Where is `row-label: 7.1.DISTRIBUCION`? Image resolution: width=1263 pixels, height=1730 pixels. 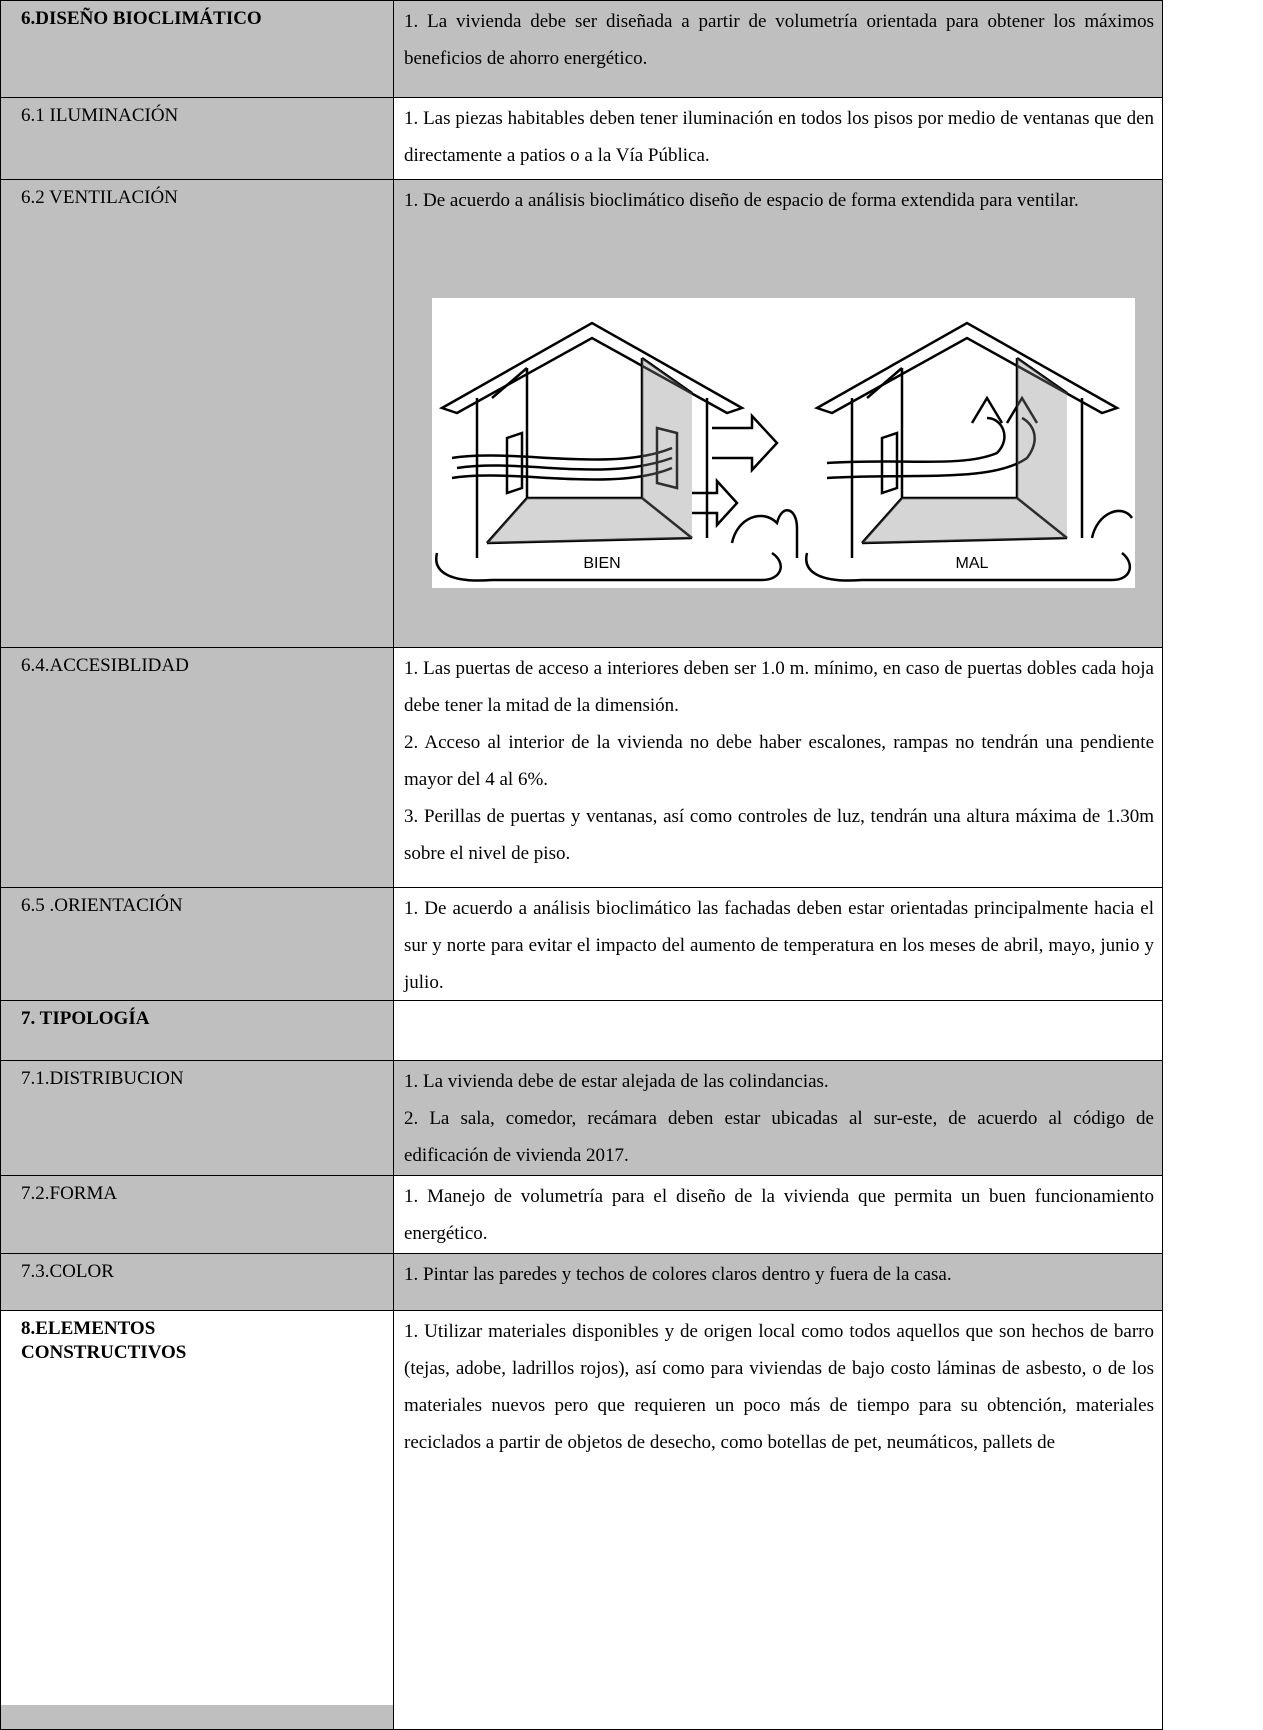 row-label: 7.1.DISTRIBUCION is located at coordinates (197, 1118).